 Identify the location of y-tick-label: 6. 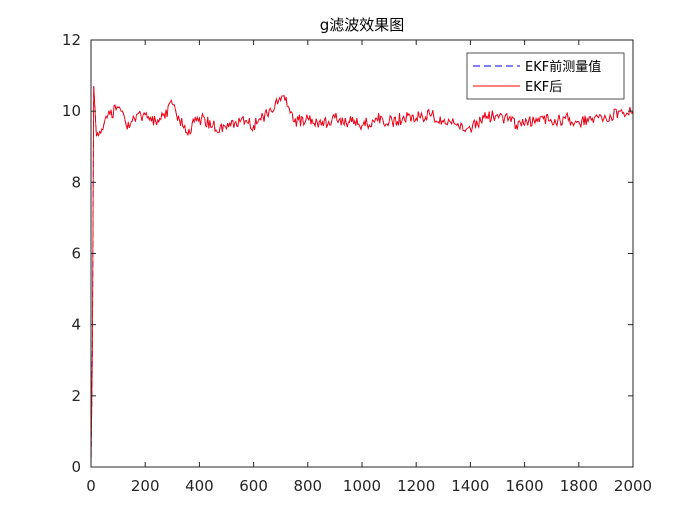
(76, 254).